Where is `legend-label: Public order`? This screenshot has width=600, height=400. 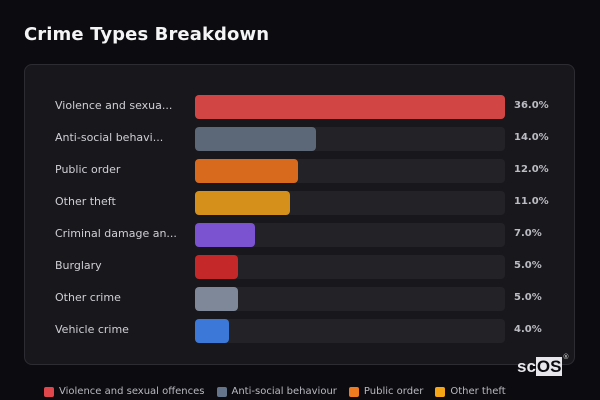
legend-label: Public order is located at coordinates (393, 391).